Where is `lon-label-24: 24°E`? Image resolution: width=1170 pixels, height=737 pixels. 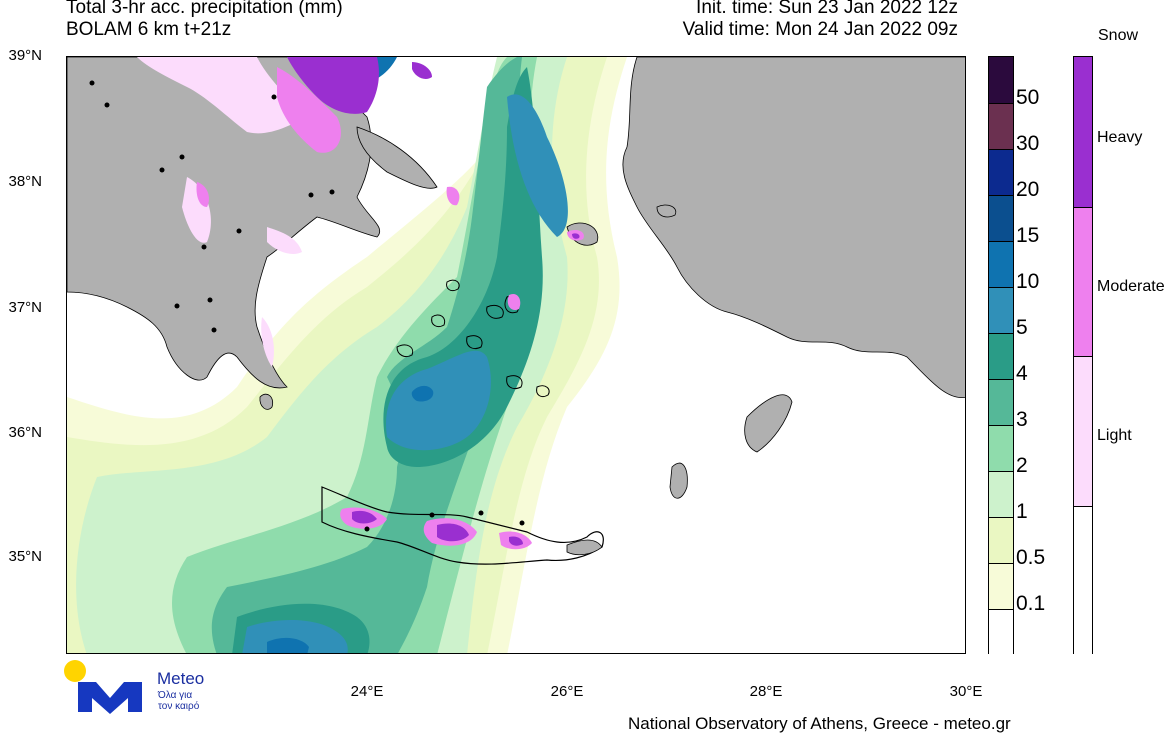 lon-label-24: 24°E is located at coordinates (367, 691).